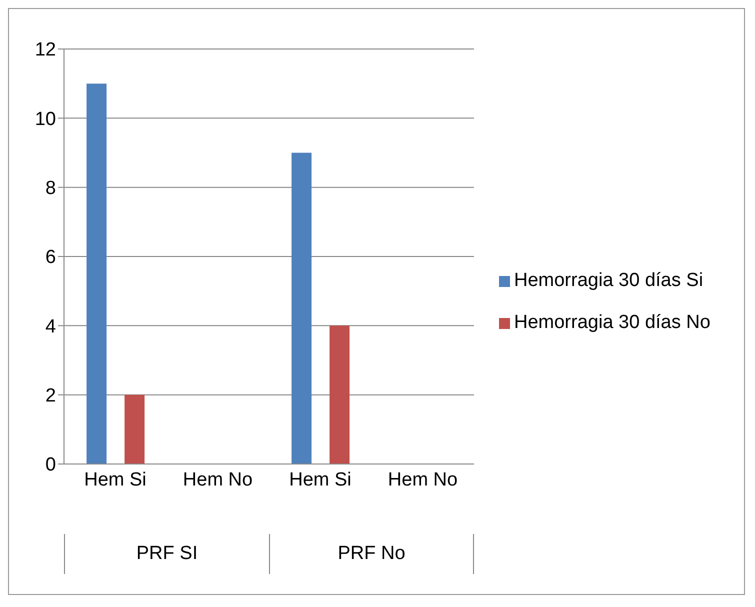  I want to click on text: PRF No, so click(371, 554).